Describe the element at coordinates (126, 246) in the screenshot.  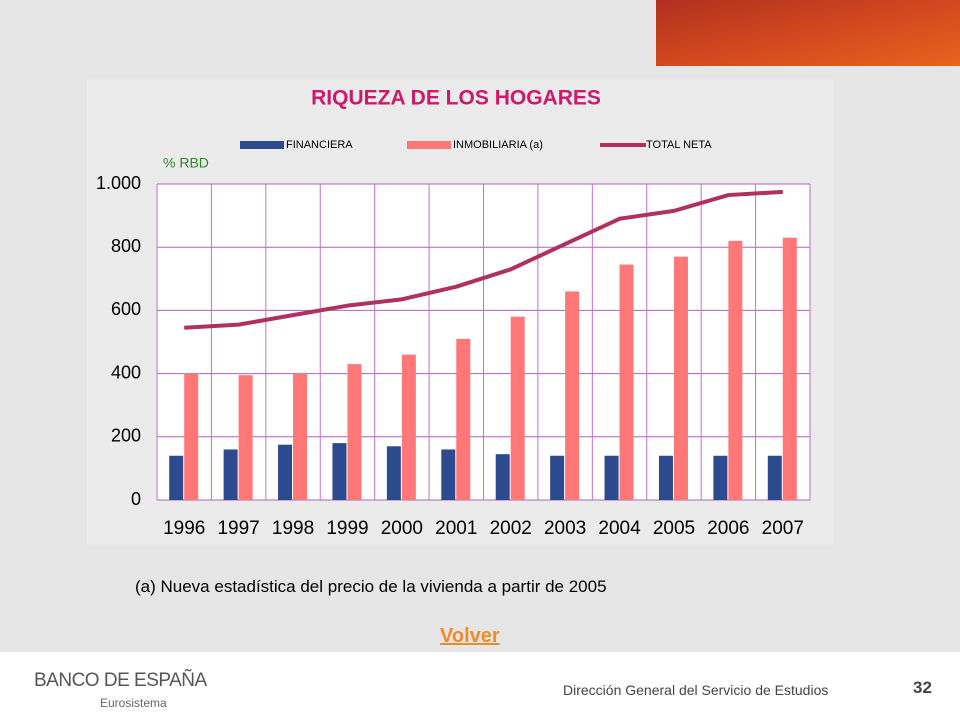
I see `y-tick-label: 800` at that location.